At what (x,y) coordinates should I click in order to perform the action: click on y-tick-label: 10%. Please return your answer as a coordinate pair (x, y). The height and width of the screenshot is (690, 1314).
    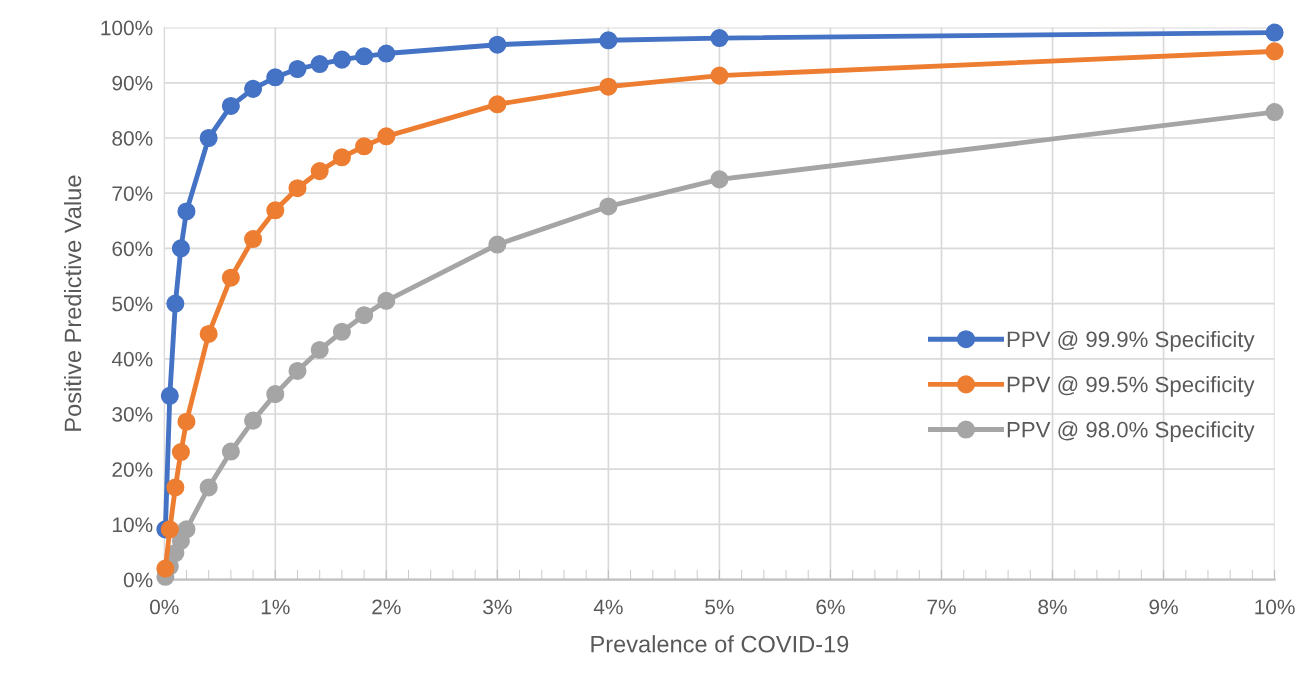
    Looking at the image, I should click on (133, 525).